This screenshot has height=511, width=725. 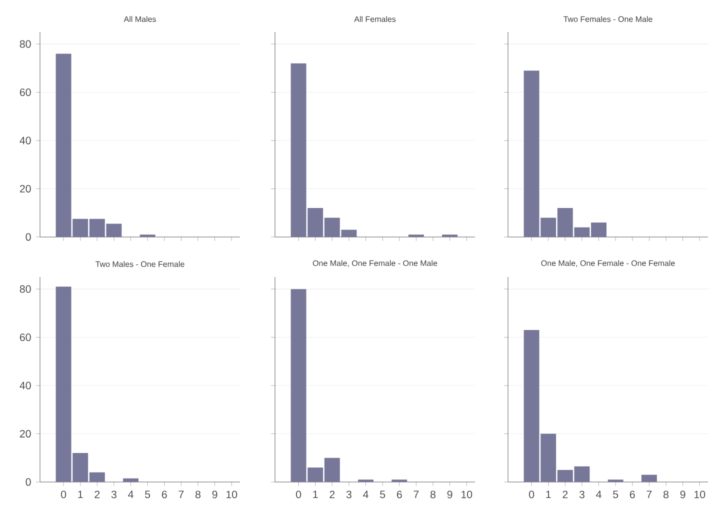 I want to click on chart-title: All Males, so click(x=140, y=19).